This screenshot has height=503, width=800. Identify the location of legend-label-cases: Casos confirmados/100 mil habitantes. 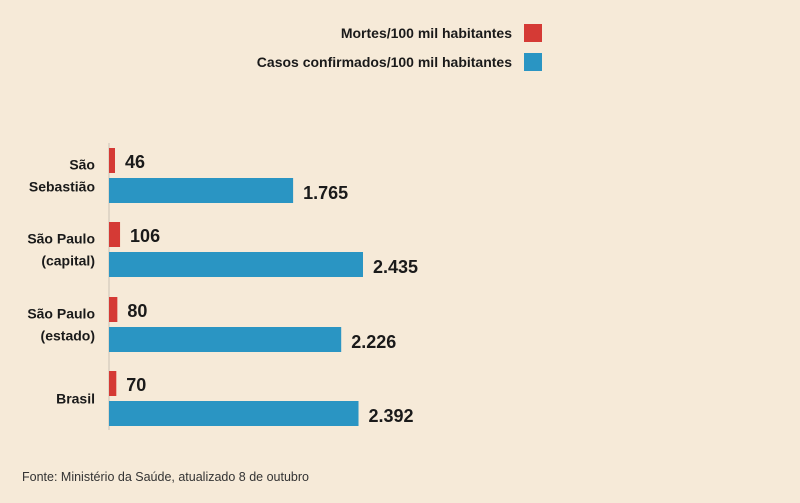
(384, 62).